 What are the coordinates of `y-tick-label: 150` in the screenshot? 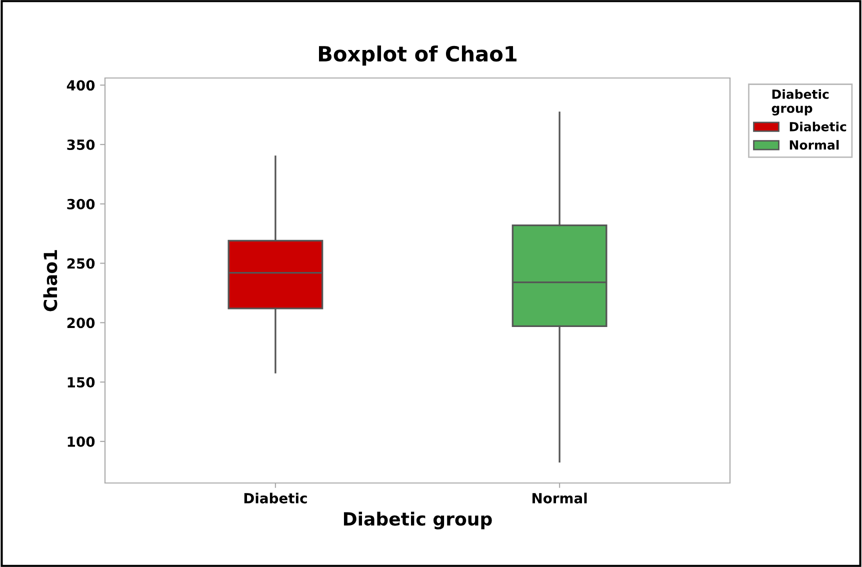 It's located at (81, 382).